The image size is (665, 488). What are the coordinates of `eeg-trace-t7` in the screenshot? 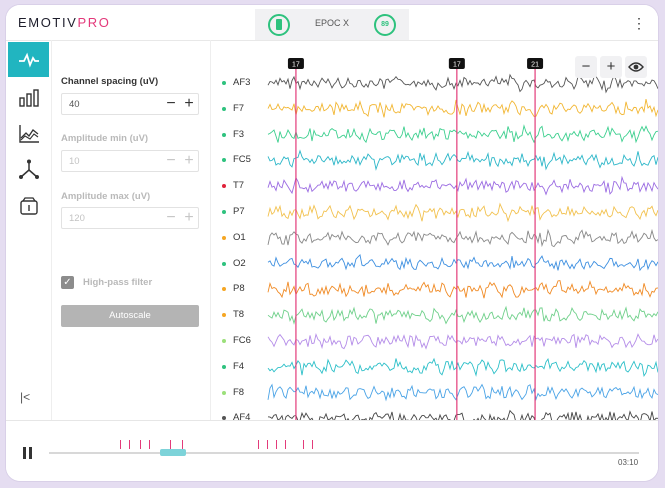 It's located at (462, 185).